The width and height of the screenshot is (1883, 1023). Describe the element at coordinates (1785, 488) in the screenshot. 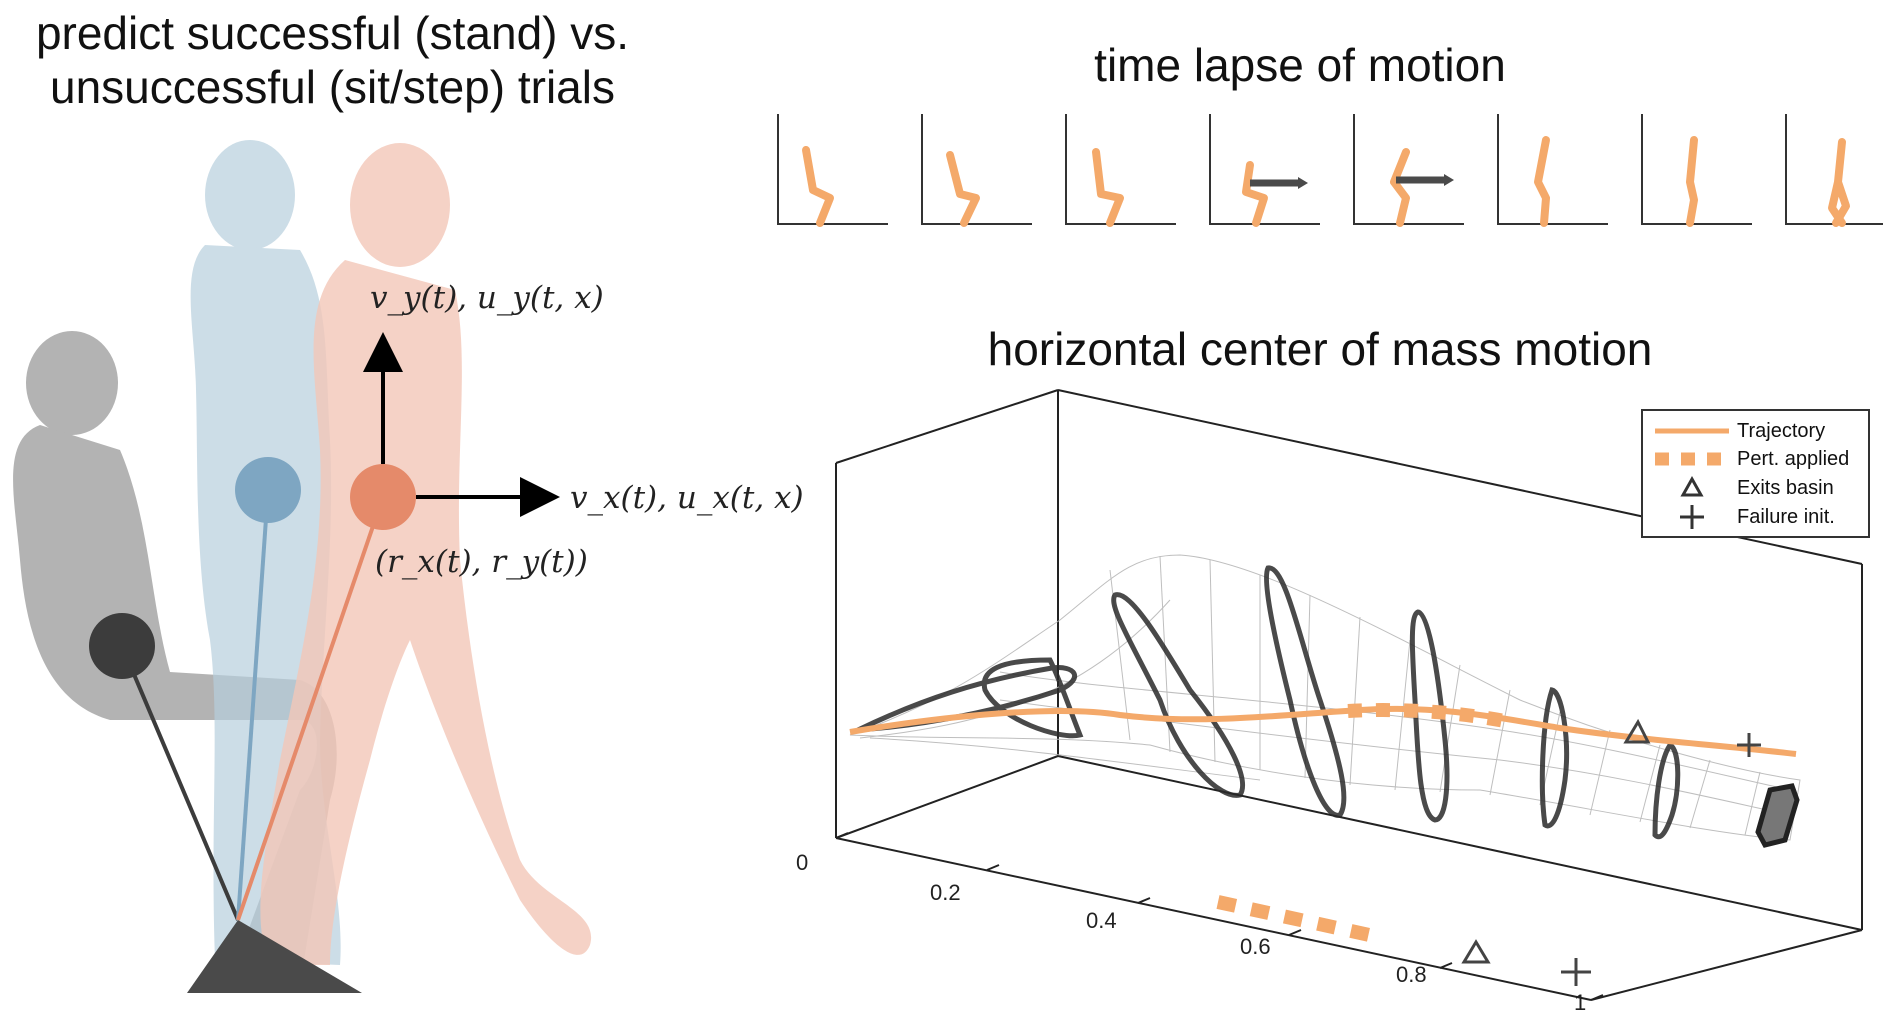

I see `legend-exits-basin: Exits basin` at that location.